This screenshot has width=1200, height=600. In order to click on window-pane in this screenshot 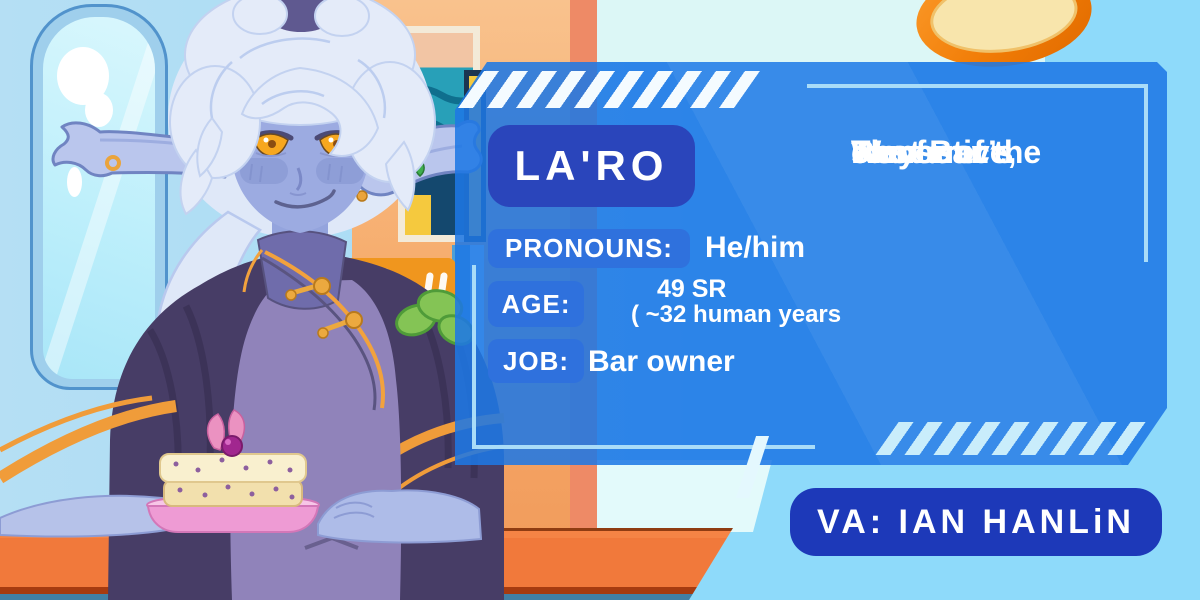, I will do `click(99, 198)`.